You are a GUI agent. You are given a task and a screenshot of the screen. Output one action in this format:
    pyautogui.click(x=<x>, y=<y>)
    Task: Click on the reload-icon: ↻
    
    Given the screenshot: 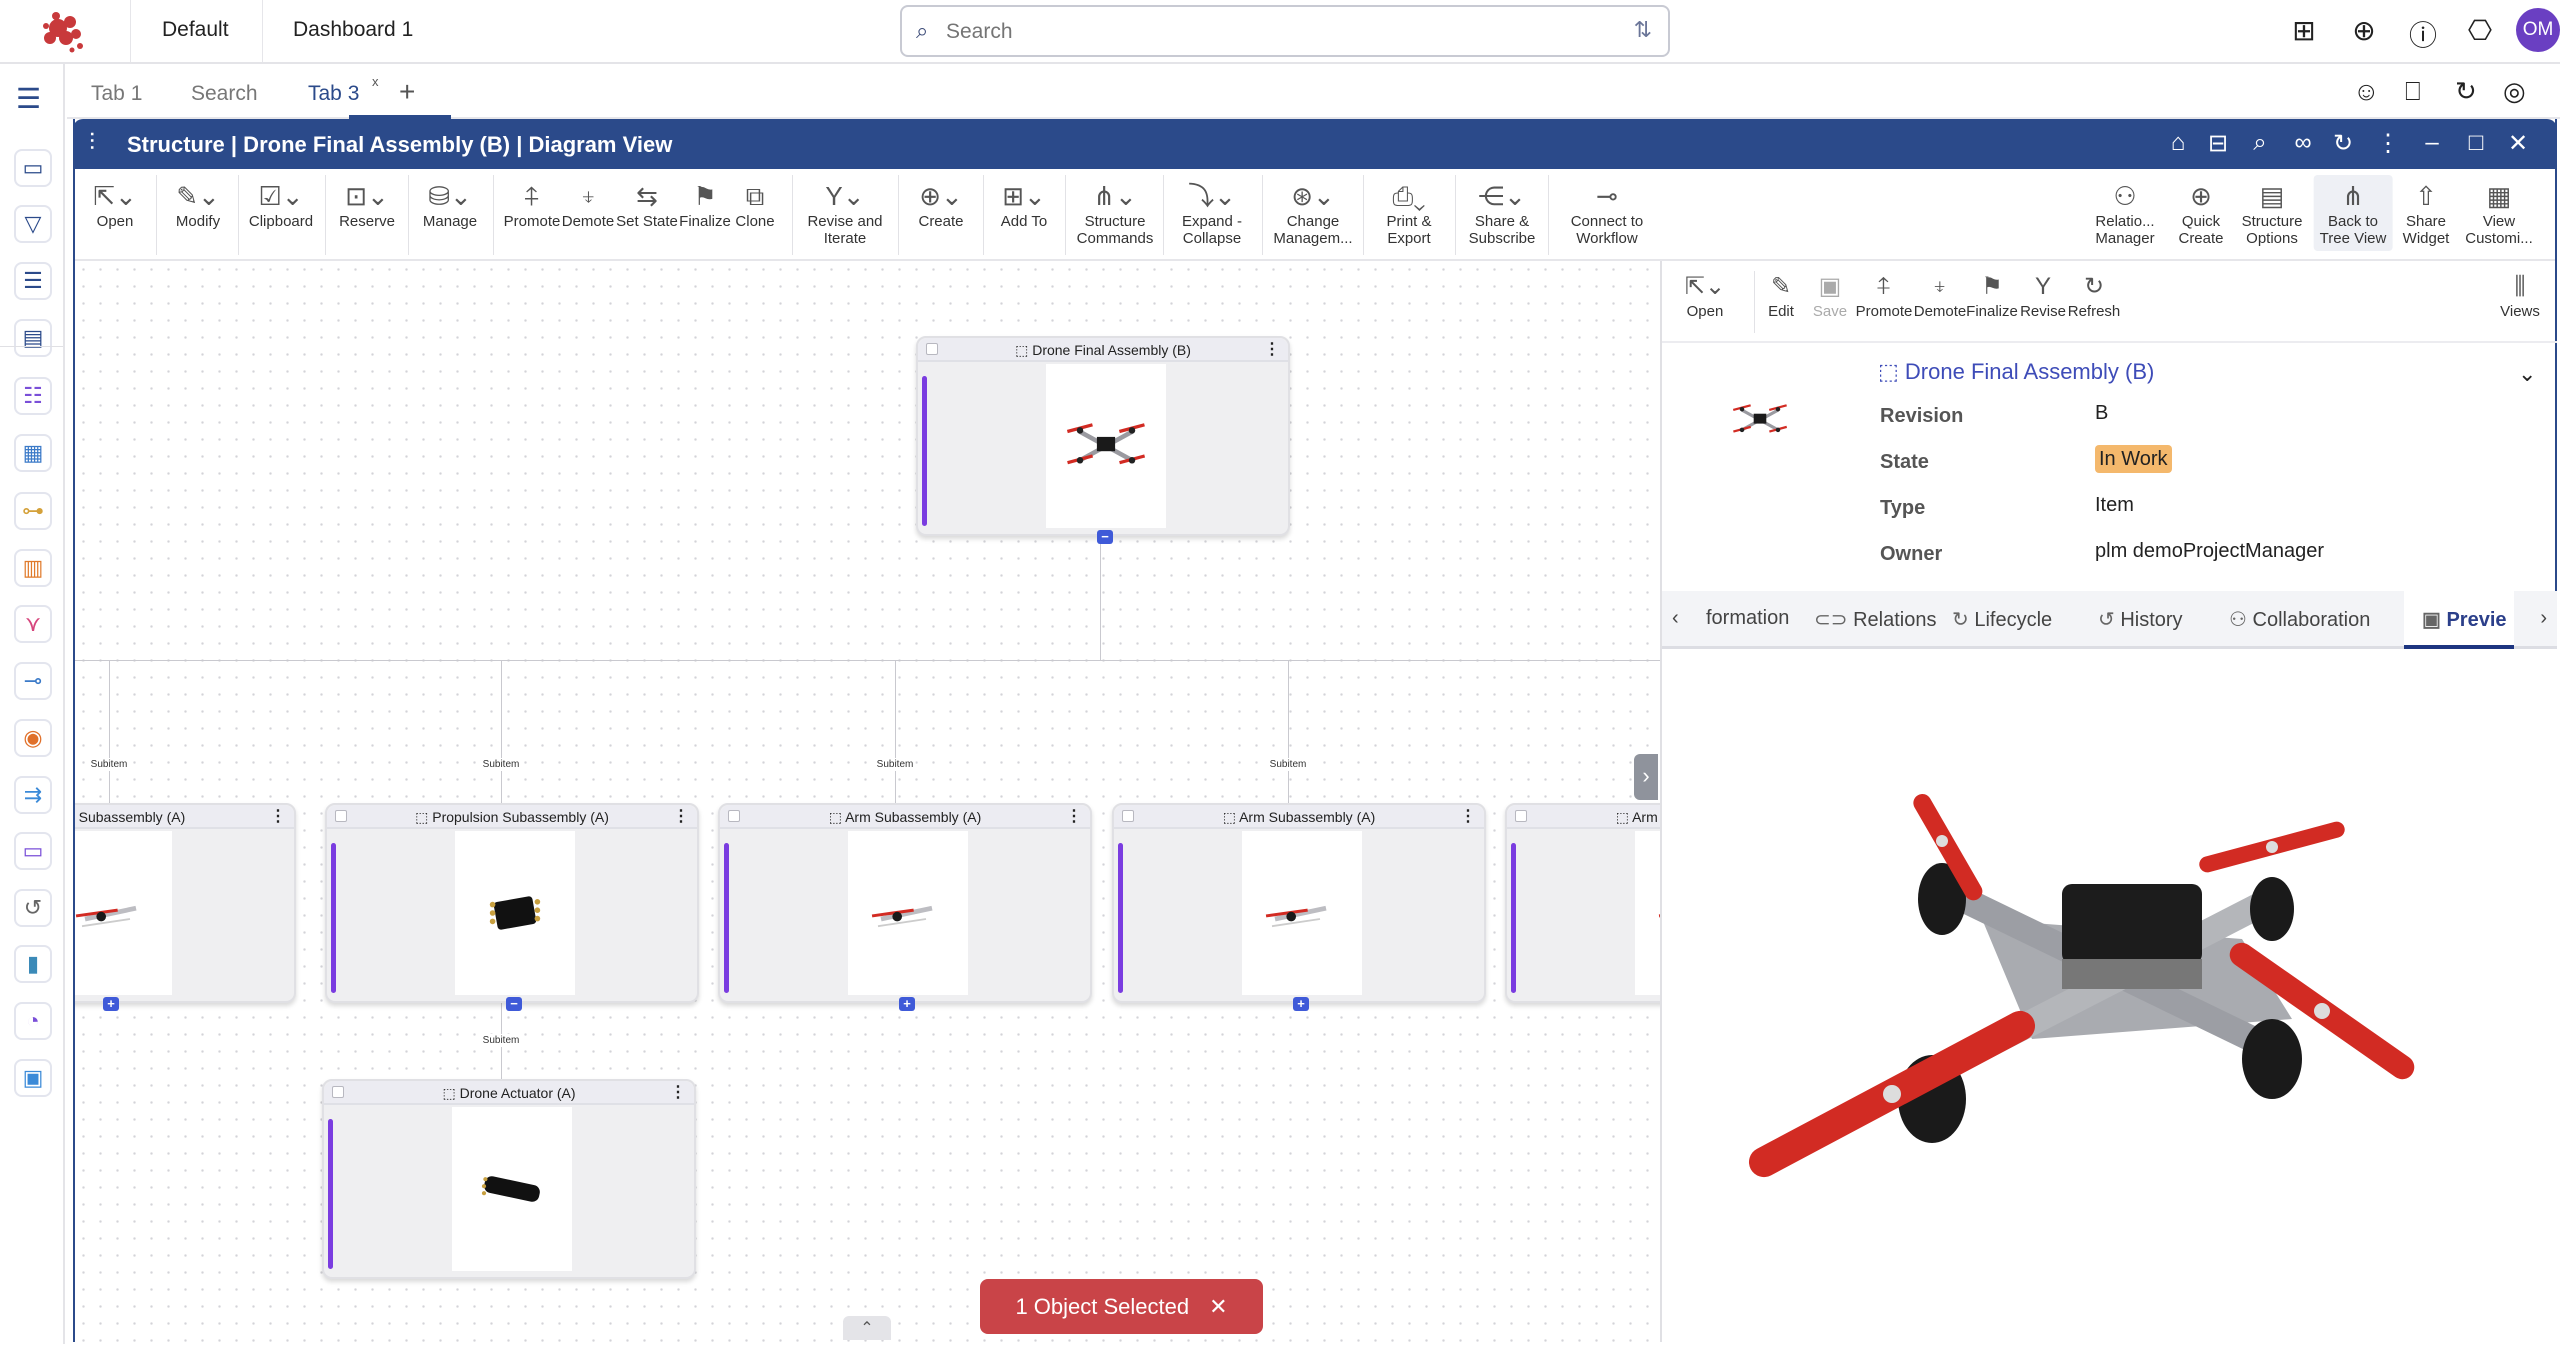 What is the action you would take?
    pyautogui.click(x=2343, y=143)
    